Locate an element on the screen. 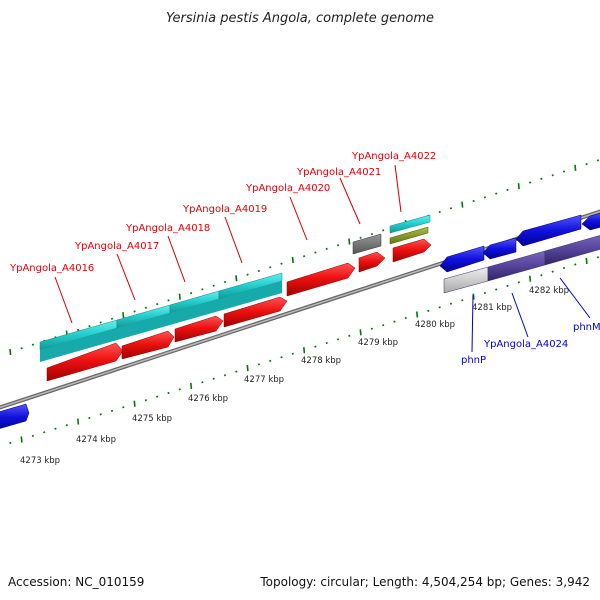  gene-label-ypangola-a4024: YpAngola_A4024 is located at coordinates (525, 344).